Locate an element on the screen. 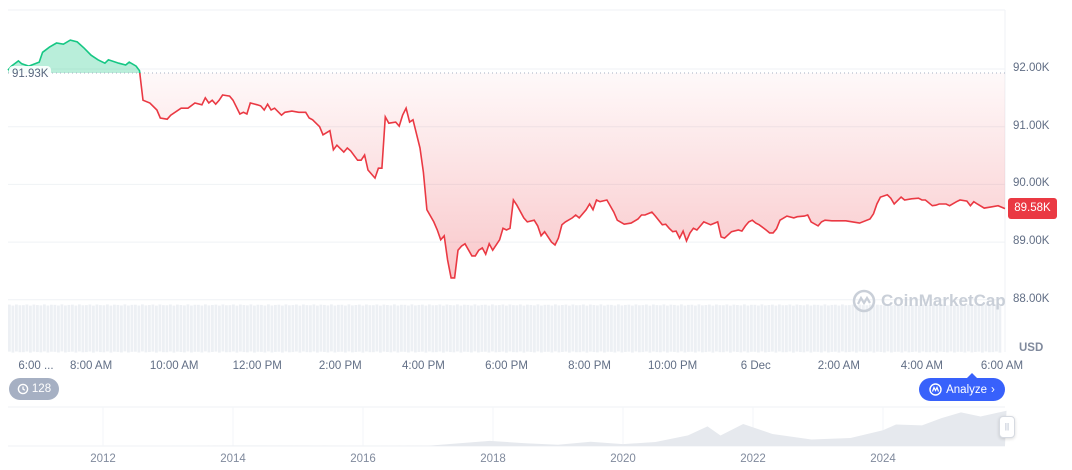 Image resolution: width=1072 pixels, height=470 pixels. history-button: 128 is located at coordinates (34, 389).